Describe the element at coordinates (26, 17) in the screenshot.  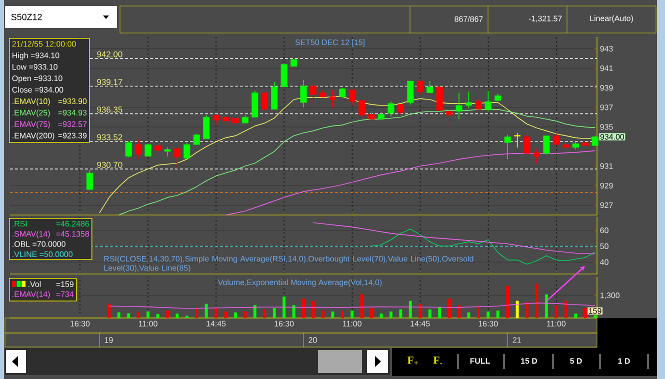
I see `text: S50Z12` at that location.